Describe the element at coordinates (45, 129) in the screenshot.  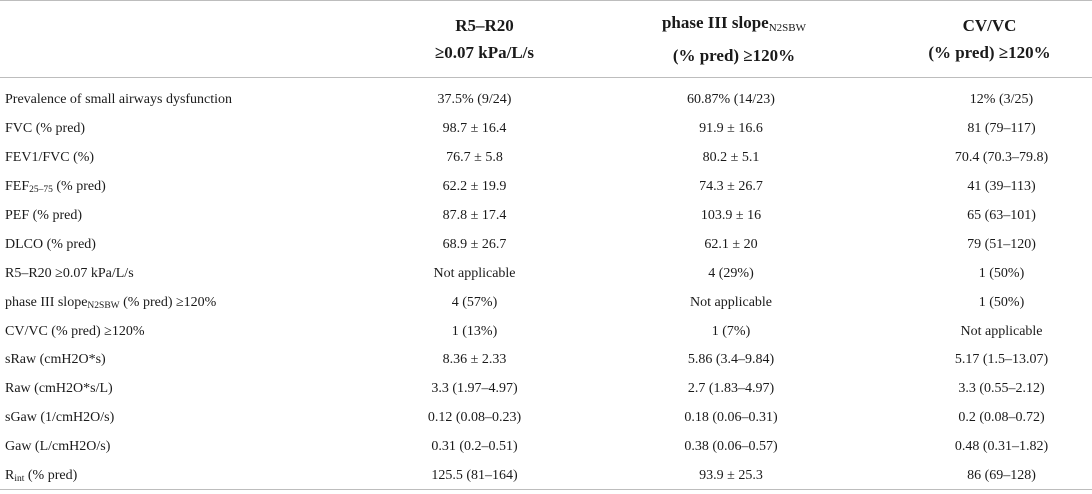
I see `row-label: FVC (% pred)` at that location.